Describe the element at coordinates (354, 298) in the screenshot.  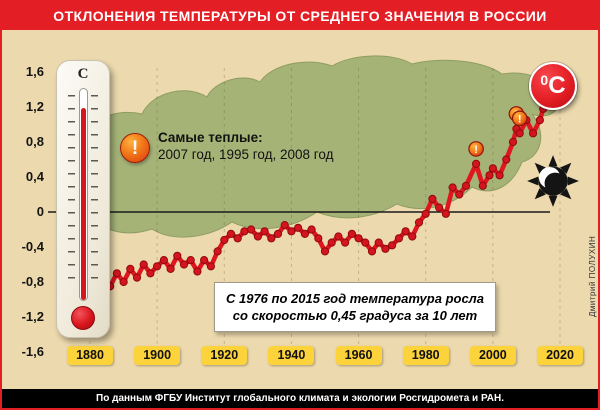
I see `trend-annotation-line1: С 1976 по 2015 год температура росла` at that location.